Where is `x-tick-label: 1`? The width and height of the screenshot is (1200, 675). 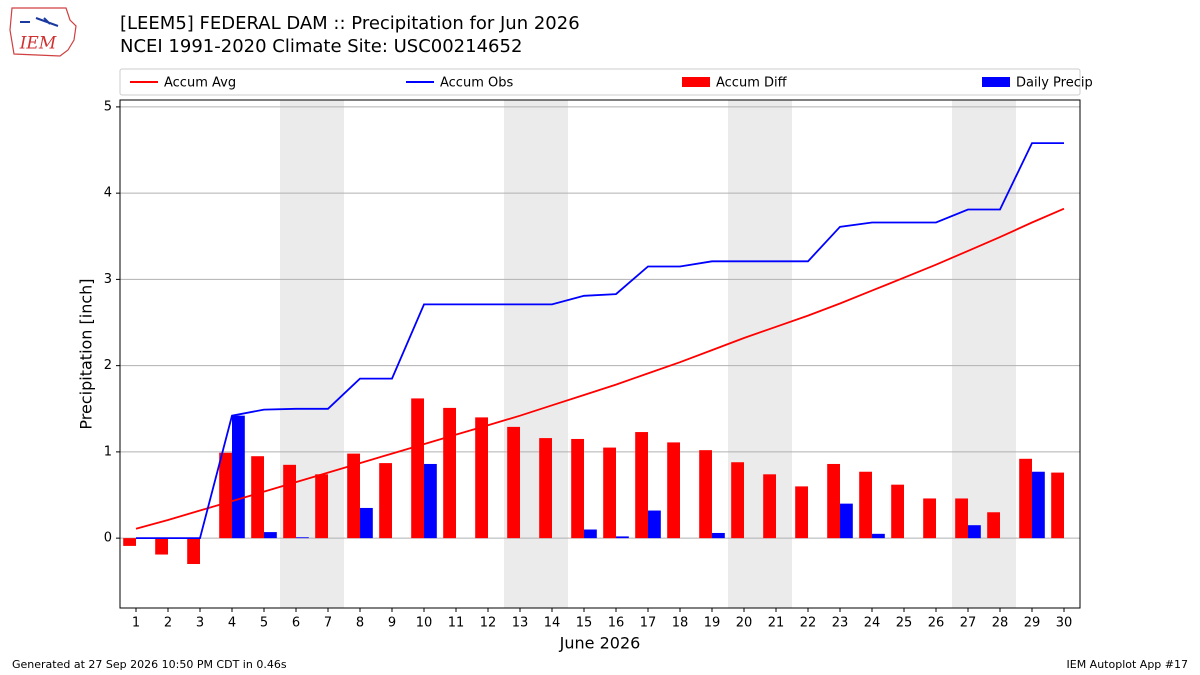
x-tick-label: 1 is located at coordinates (136, 623).